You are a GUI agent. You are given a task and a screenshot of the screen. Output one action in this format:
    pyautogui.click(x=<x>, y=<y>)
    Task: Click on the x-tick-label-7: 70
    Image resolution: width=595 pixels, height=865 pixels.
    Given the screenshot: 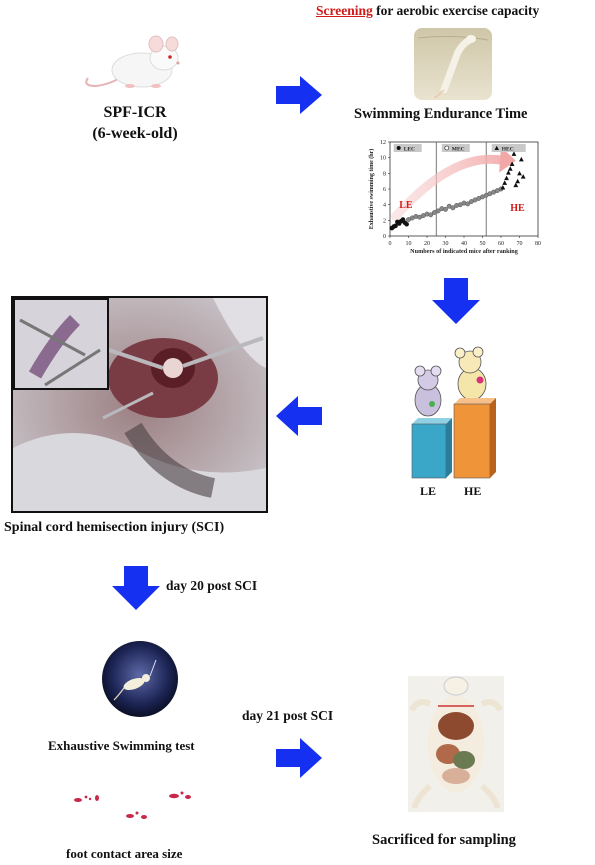 What is the action you would take?
    pyautogui.click(x=520, y=244)
    